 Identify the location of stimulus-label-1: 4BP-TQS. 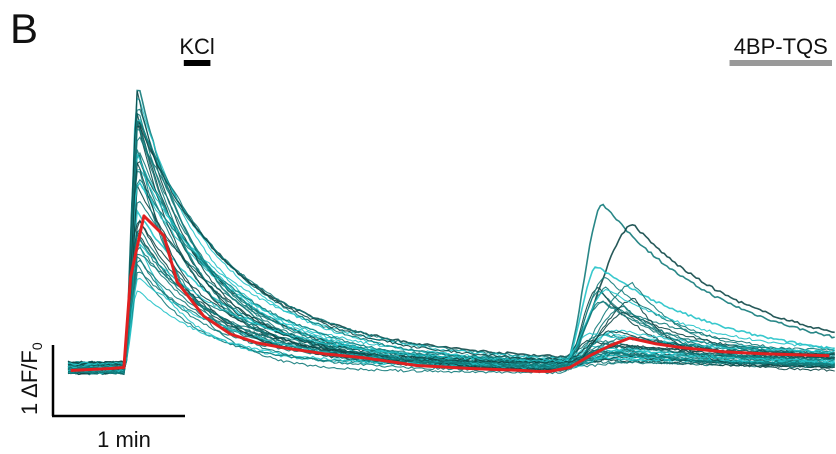
(781, 46).